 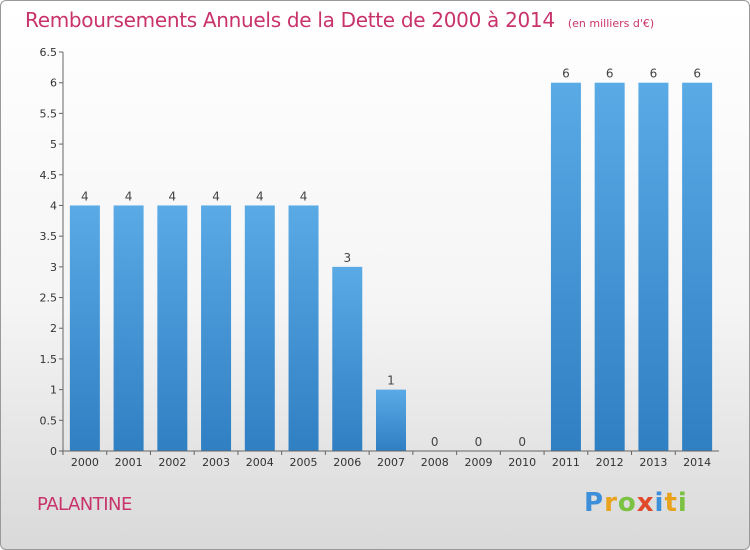 What do you see at coordinates (49, 175) in the screenshot?
I see `y-tick-label: 4.5` at bounding box center [49, 175].